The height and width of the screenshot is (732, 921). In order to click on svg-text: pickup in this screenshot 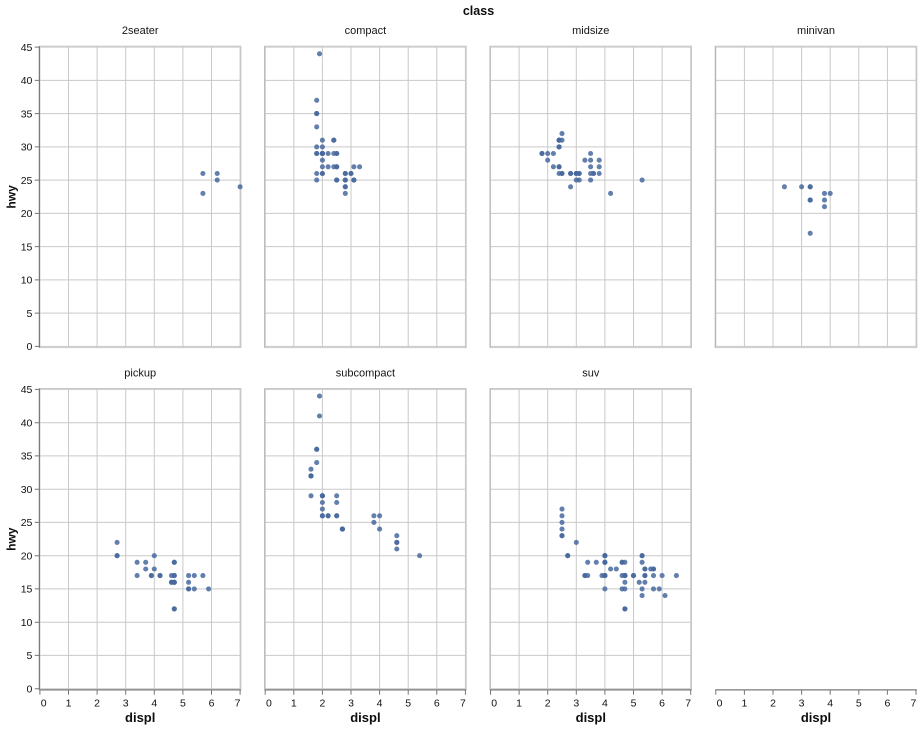, I will do `click(140, 373)`.